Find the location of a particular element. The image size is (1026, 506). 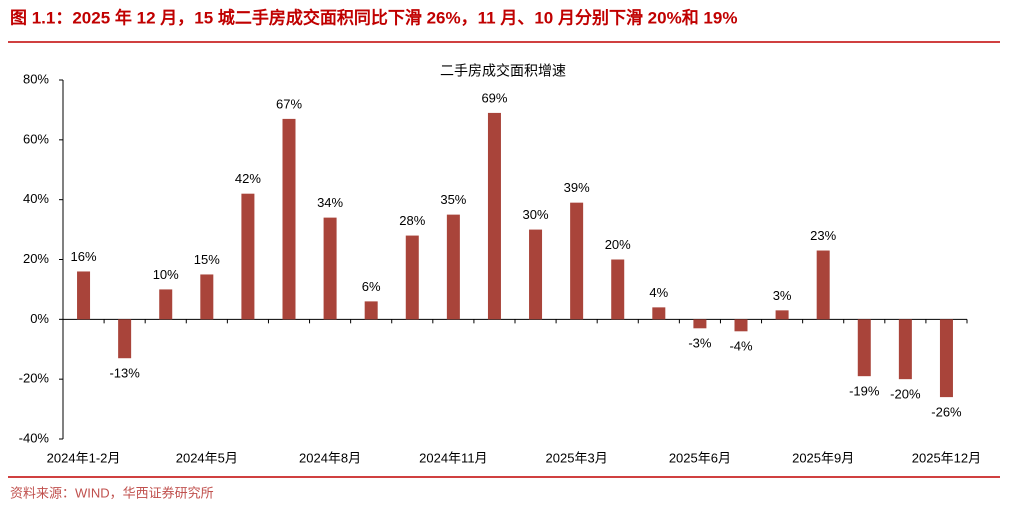

value-label: 39% is located at coordinates (577, 187).